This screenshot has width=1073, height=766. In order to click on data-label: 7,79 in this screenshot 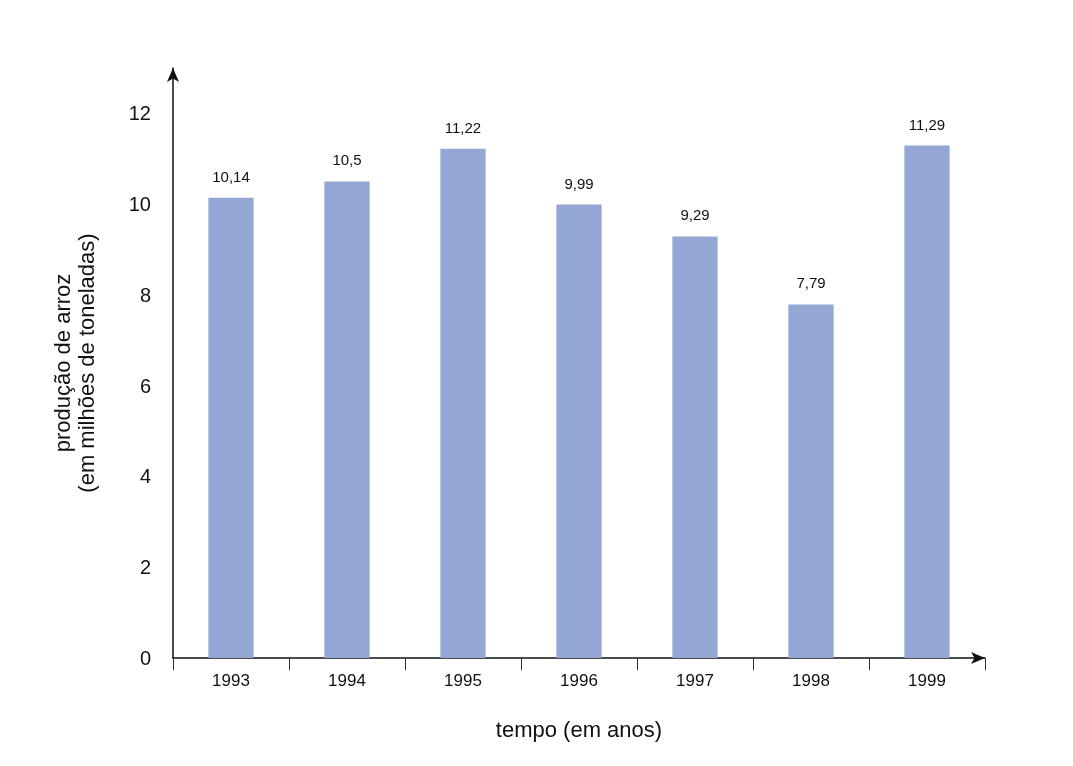, I will do `click(811, 283)`.